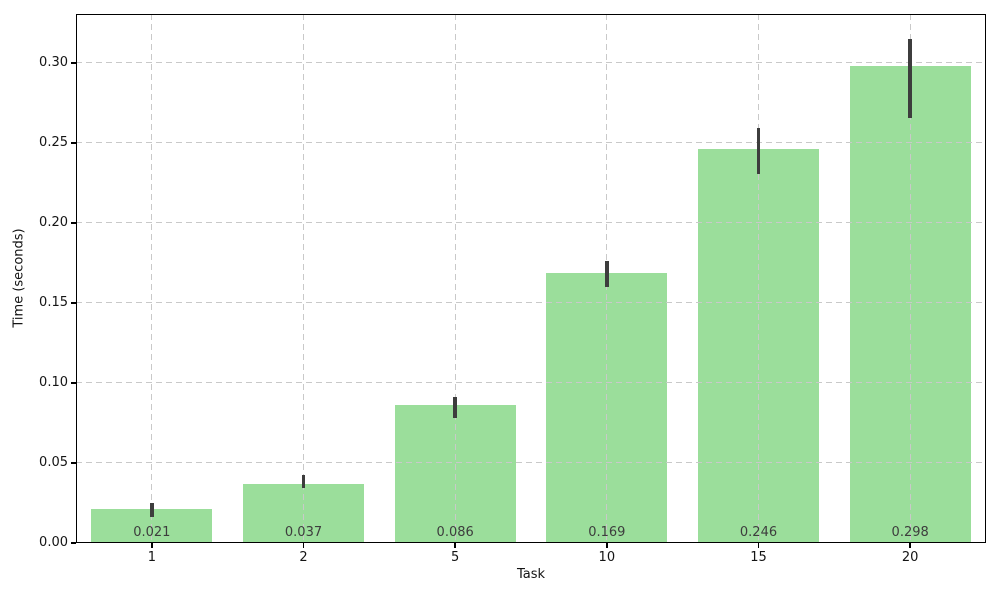  I want to click on y-tick-label: 0.10, so click(53, 382).